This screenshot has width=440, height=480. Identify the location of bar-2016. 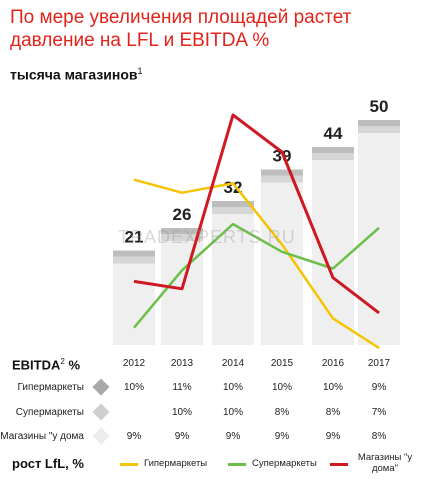
(333, 246).